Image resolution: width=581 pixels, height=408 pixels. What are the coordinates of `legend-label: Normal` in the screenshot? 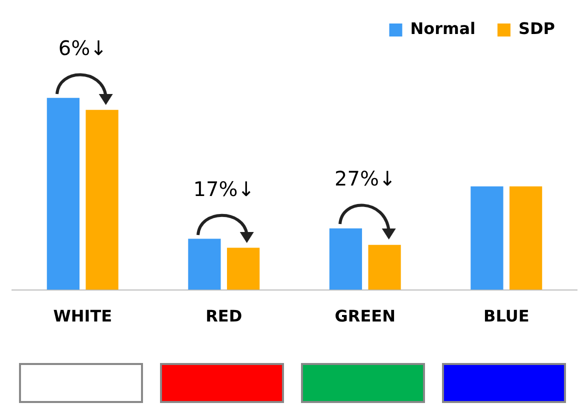 It's located at (443, 28).